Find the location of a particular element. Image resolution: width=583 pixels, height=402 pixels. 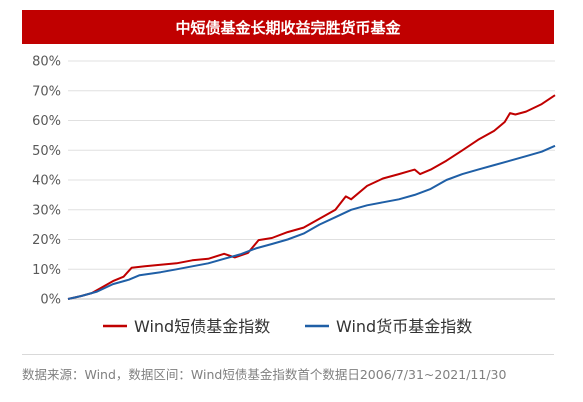

chart-title: 中短债基金长期收益完胜货币基金 is located at coordinates (288, 27).